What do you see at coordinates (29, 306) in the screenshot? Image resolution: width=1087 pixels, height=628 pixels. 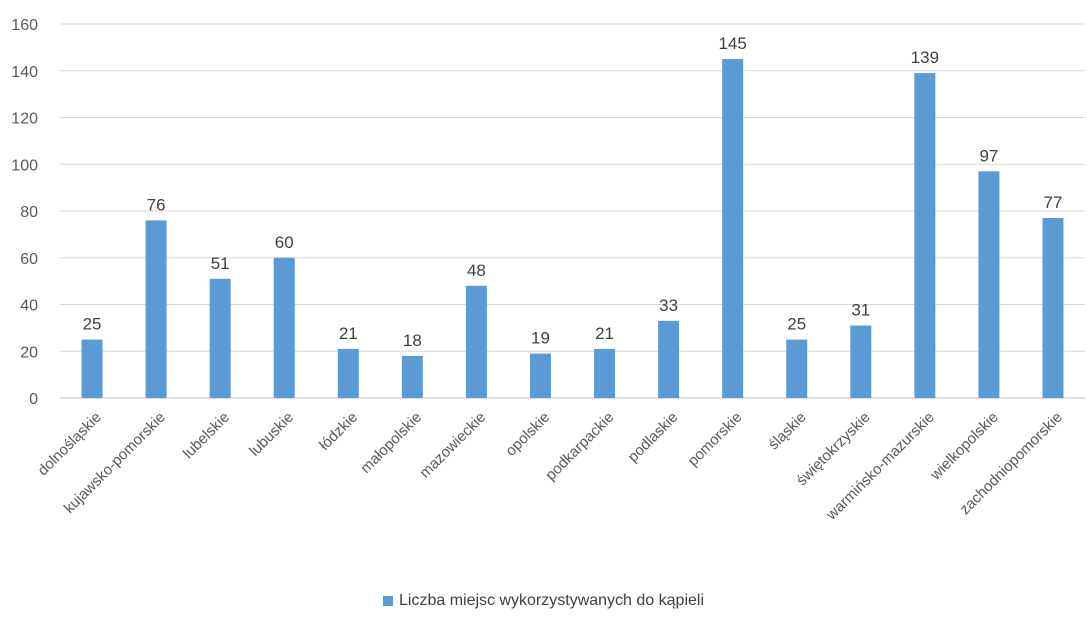 I see `y-tick-label: 40` at bounding box center [29, 306].